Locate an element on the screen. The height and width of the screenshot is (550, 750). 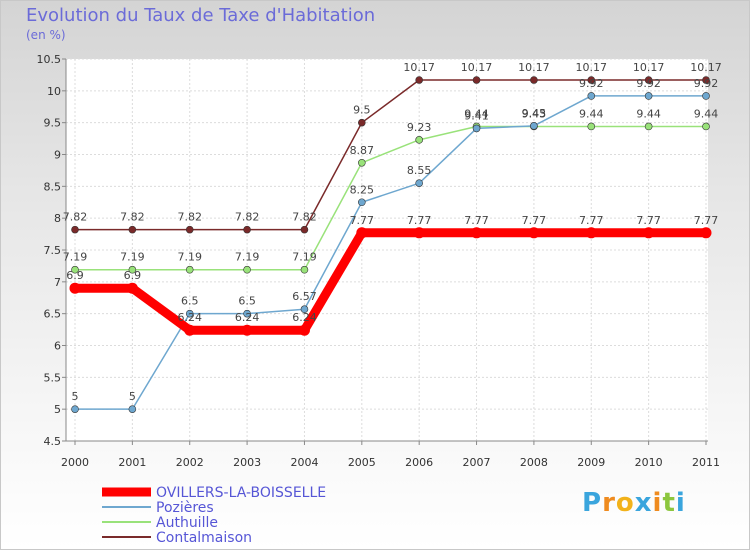
logo-letter: x is located at coordinates (643, 503).